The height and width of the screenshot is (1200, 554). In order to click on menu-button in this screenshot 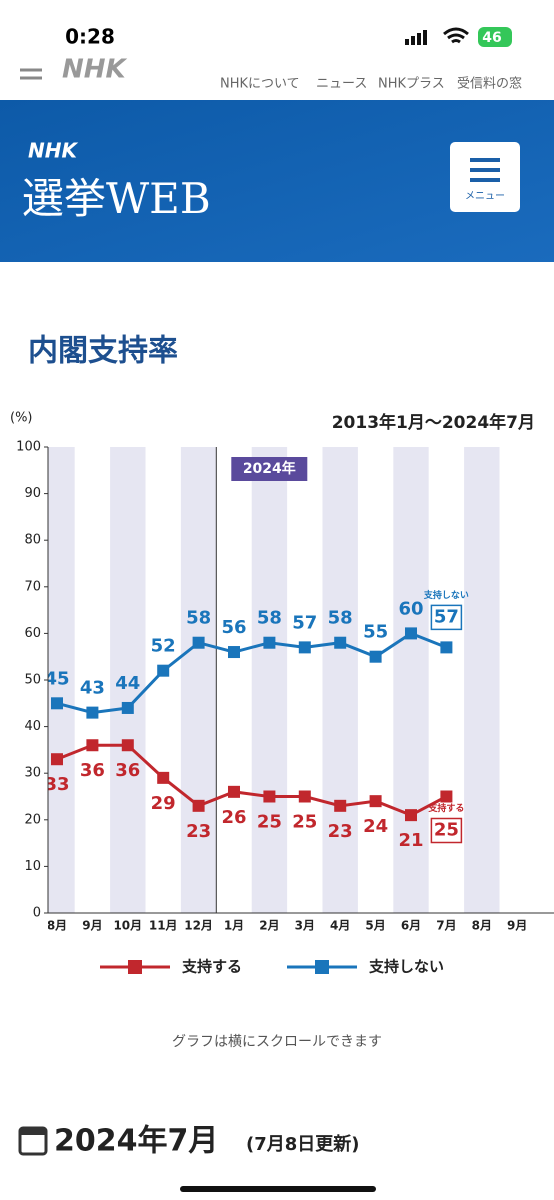, I will do `click(485, 177)`.